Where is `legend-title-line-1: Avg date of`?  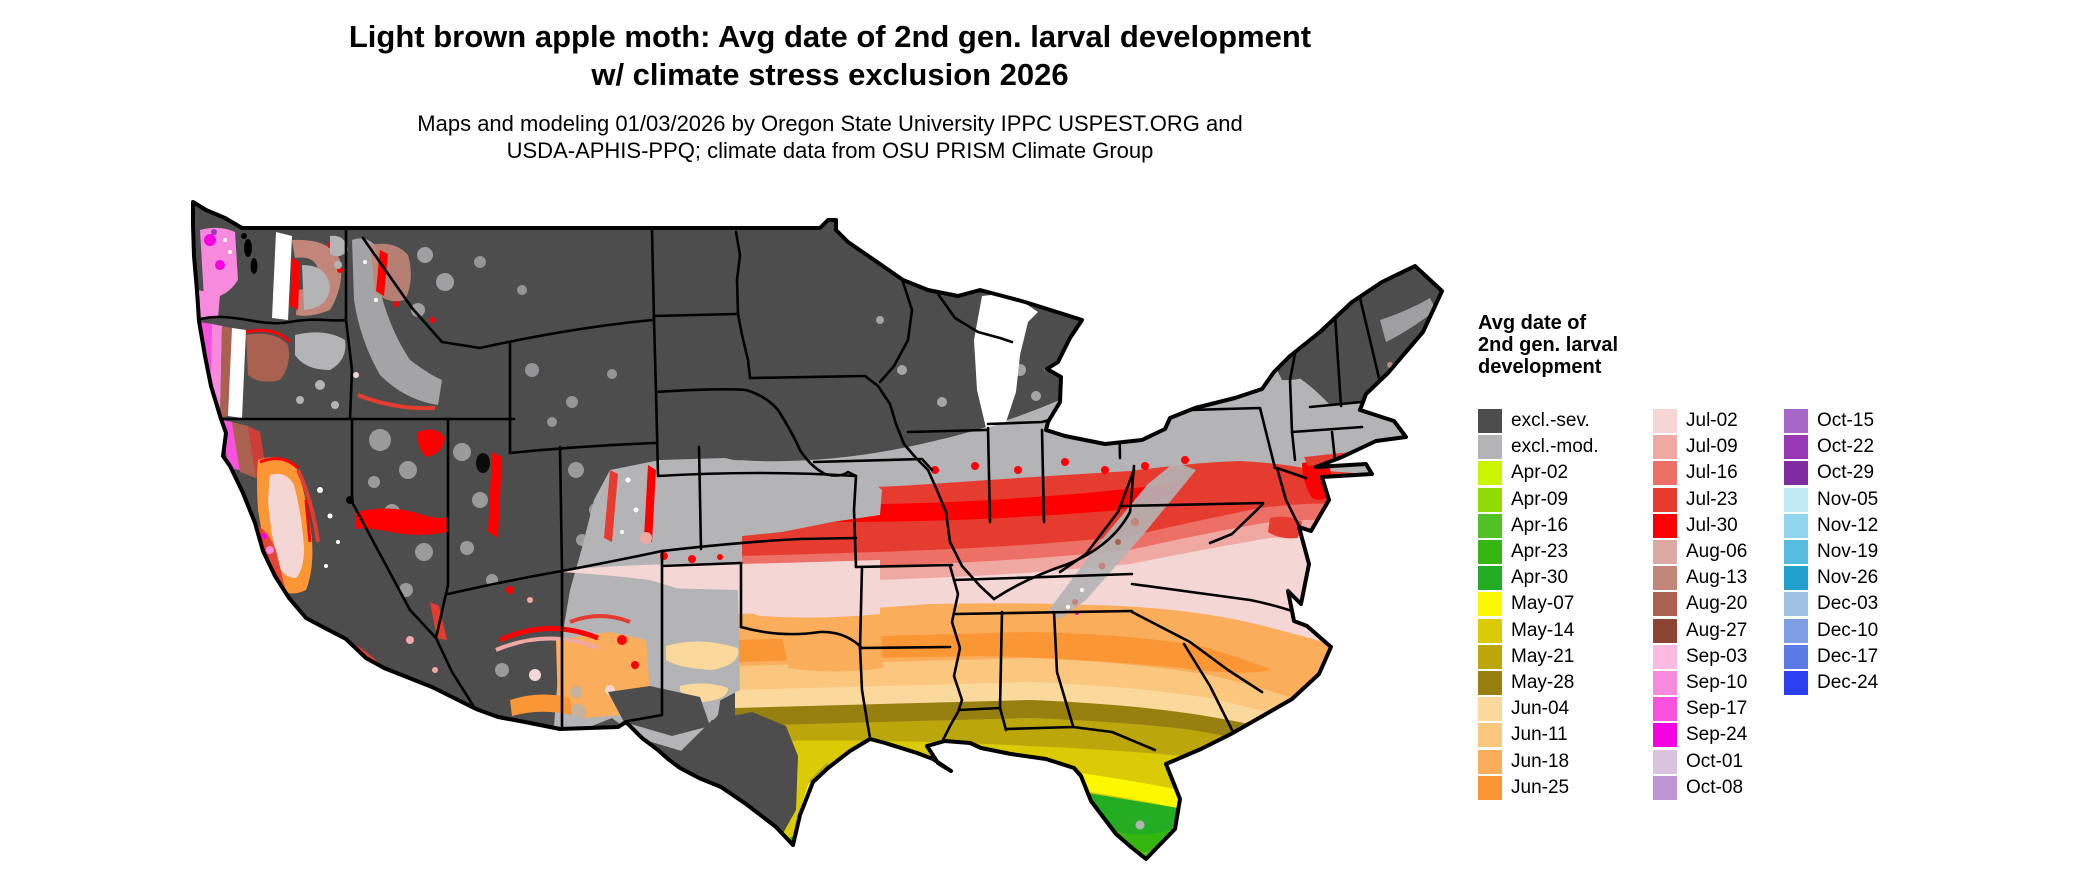
legend-title-line-1: Avg date of is located at coordinates (1532, 323).